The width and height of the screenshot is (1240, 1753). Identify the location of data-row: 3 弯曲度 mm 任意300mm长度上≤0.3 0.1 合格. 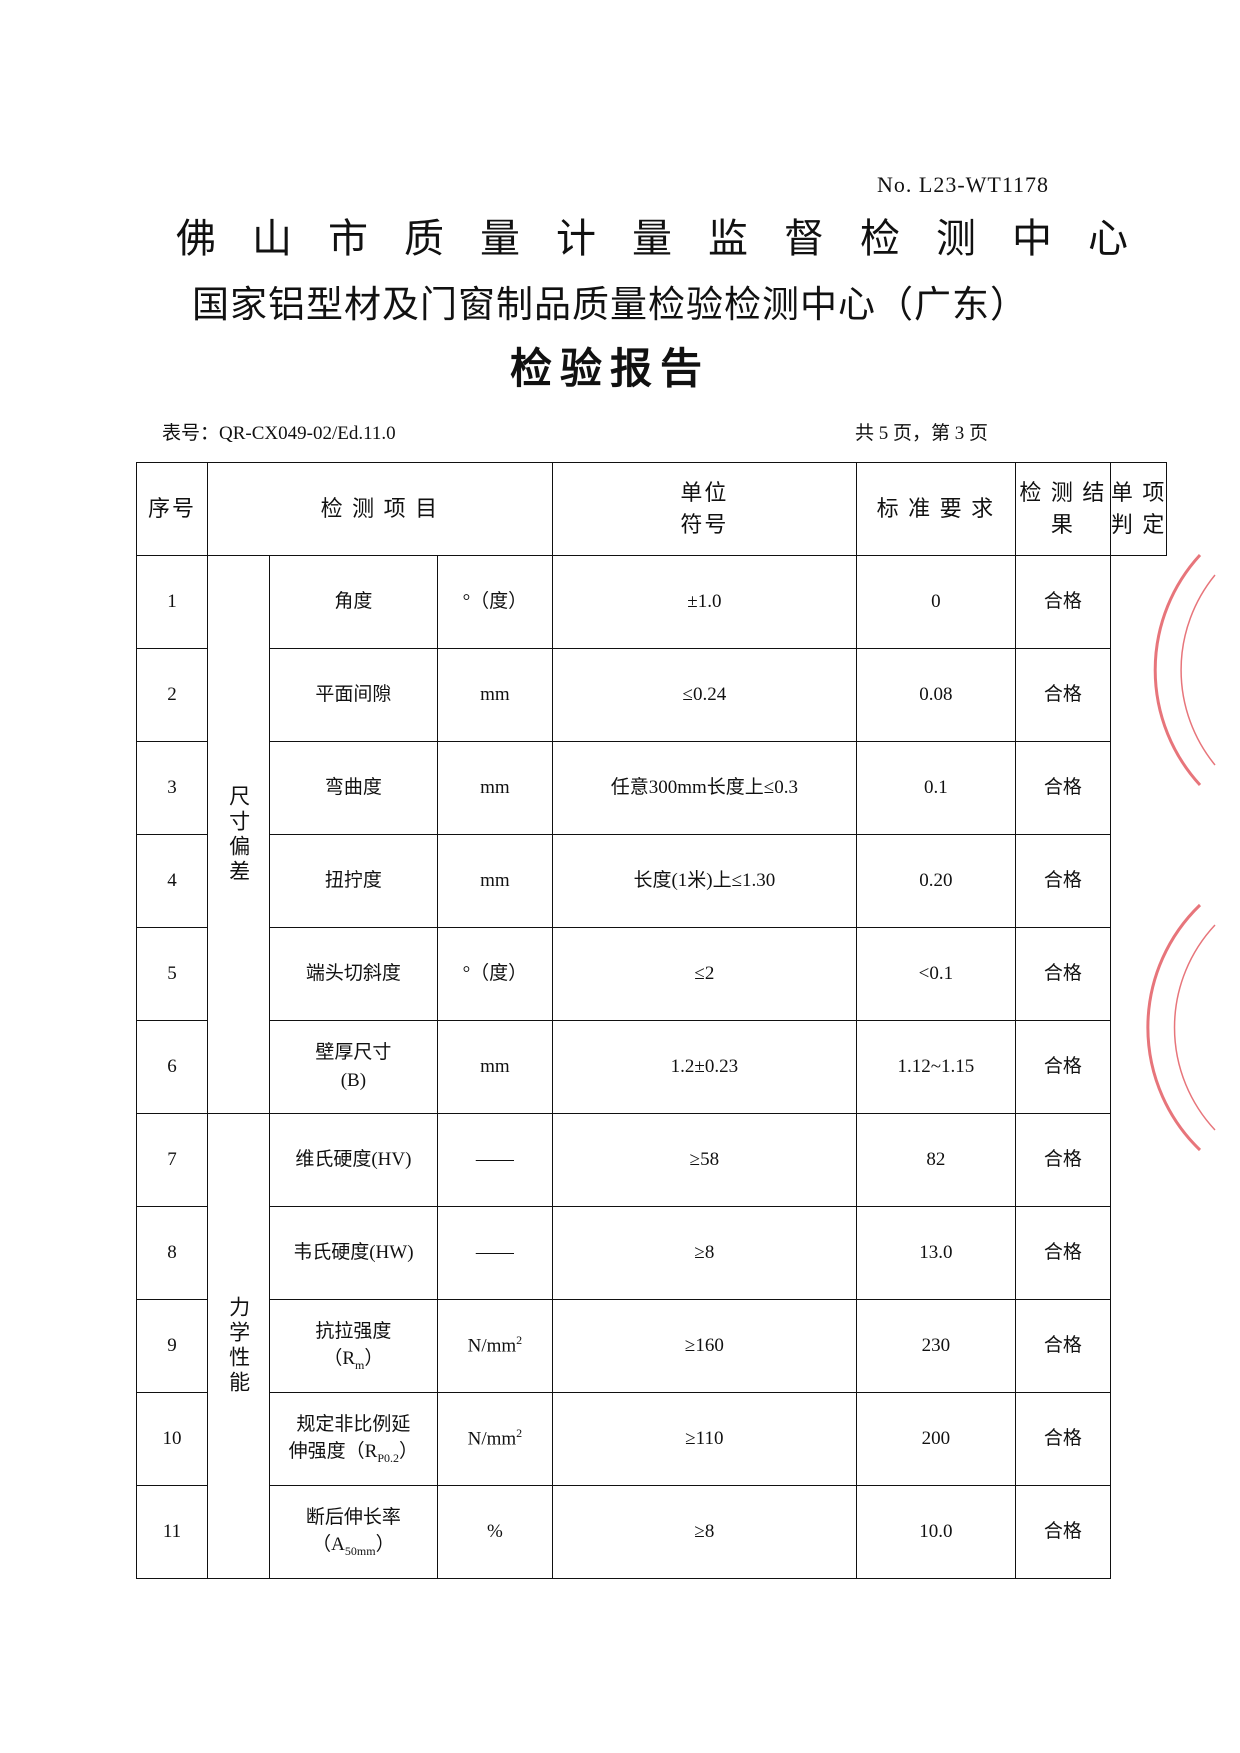
(651, 788).